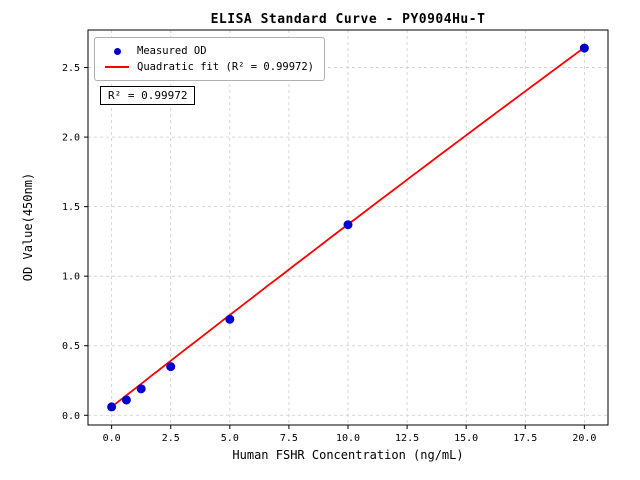  Describe the element at coordinates (407, 438) in the screenshot. I see `x-tick-label: 12.5` at that location.